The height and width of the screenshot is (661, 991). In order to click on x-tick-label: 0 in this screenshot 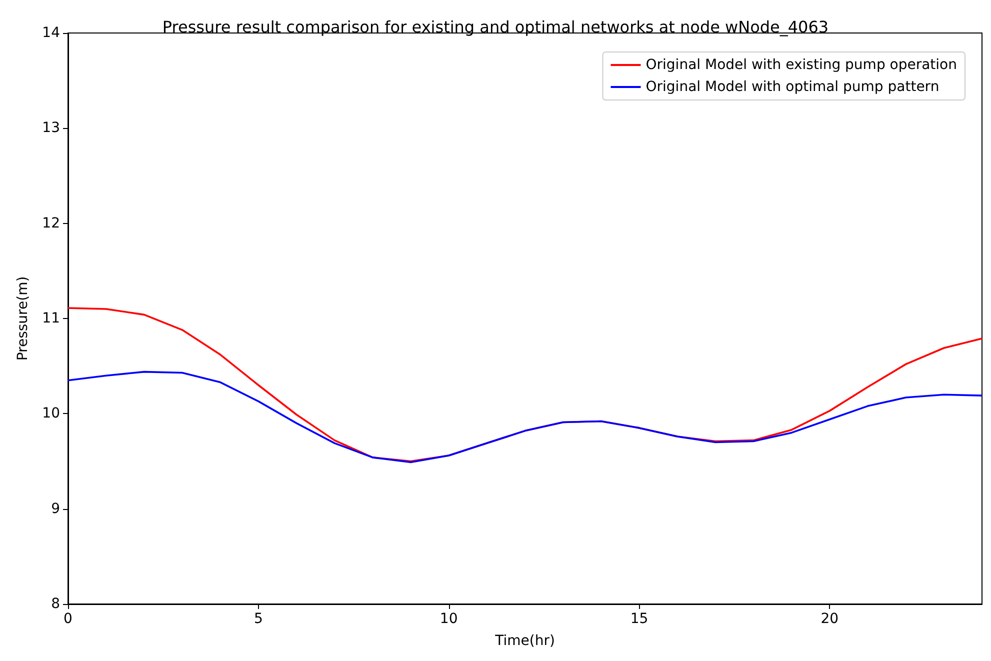, I will do `click(68, 619)`.